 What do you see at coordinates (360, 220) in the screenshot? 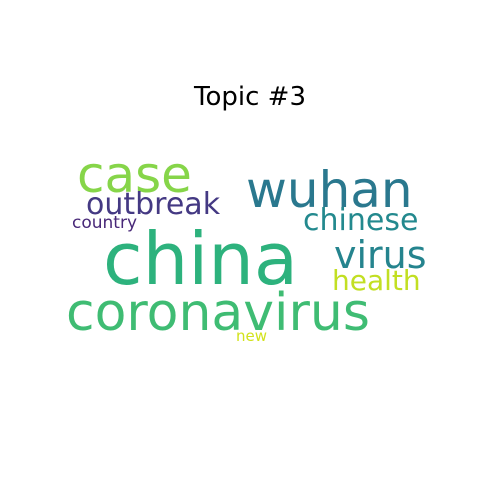
I see `word-chinese: chinese` at bounding box center [360, 220].